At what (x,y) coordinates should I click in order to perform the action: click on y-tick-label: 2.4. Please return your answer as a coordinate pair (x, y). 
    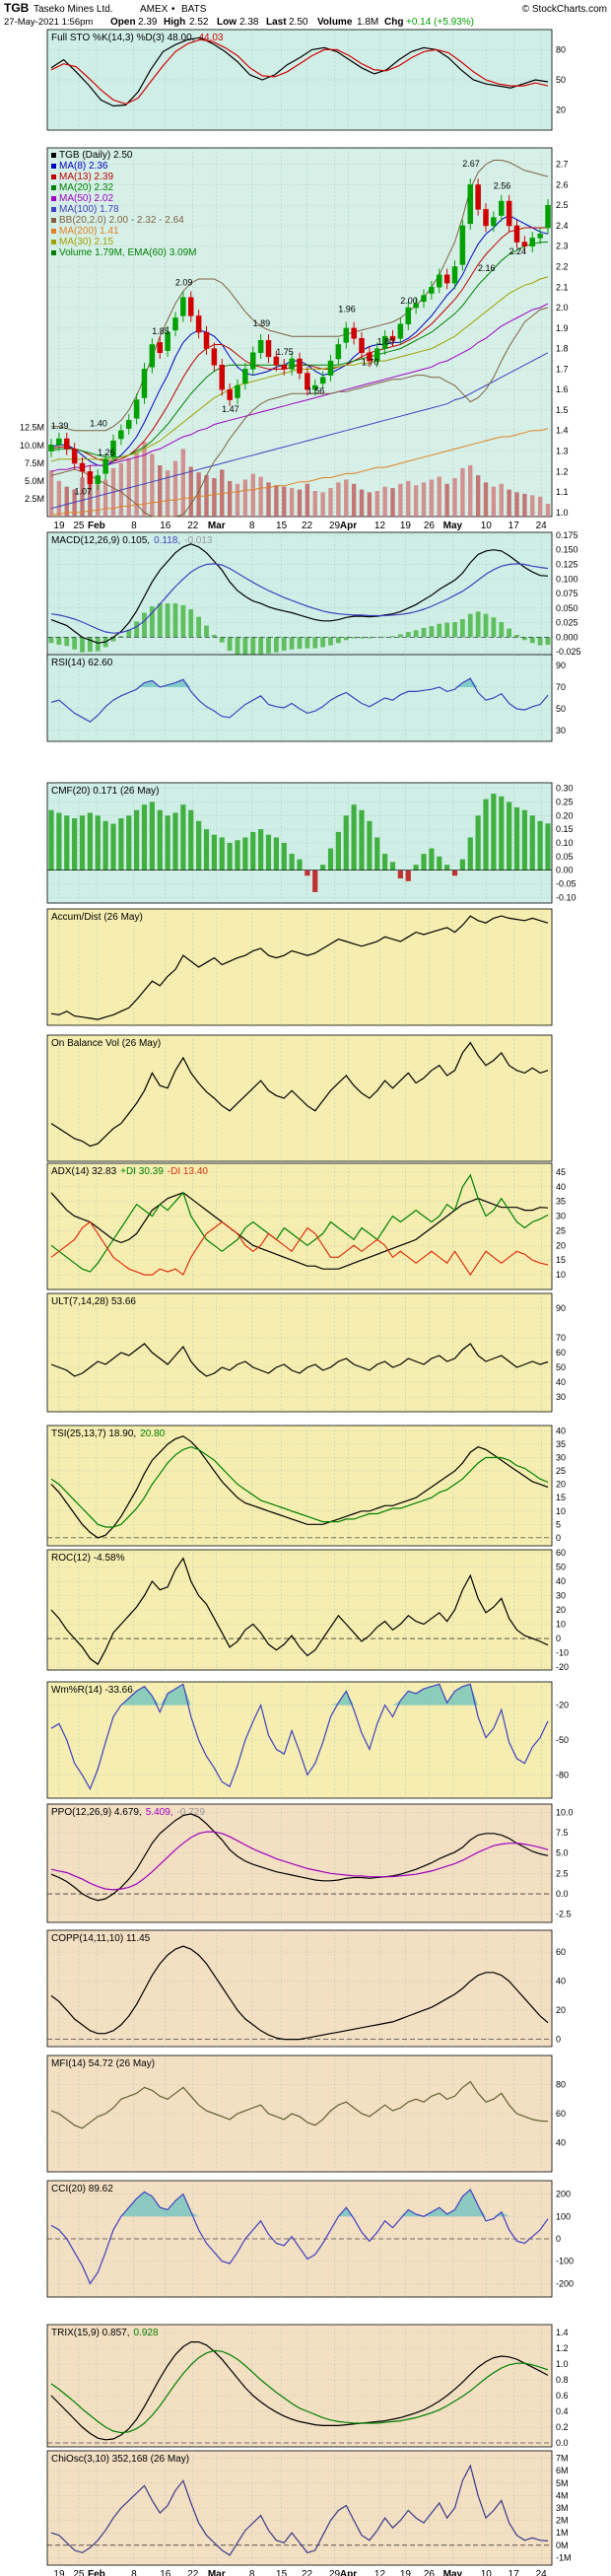
    Looking at the image, I should click on (562, 226).